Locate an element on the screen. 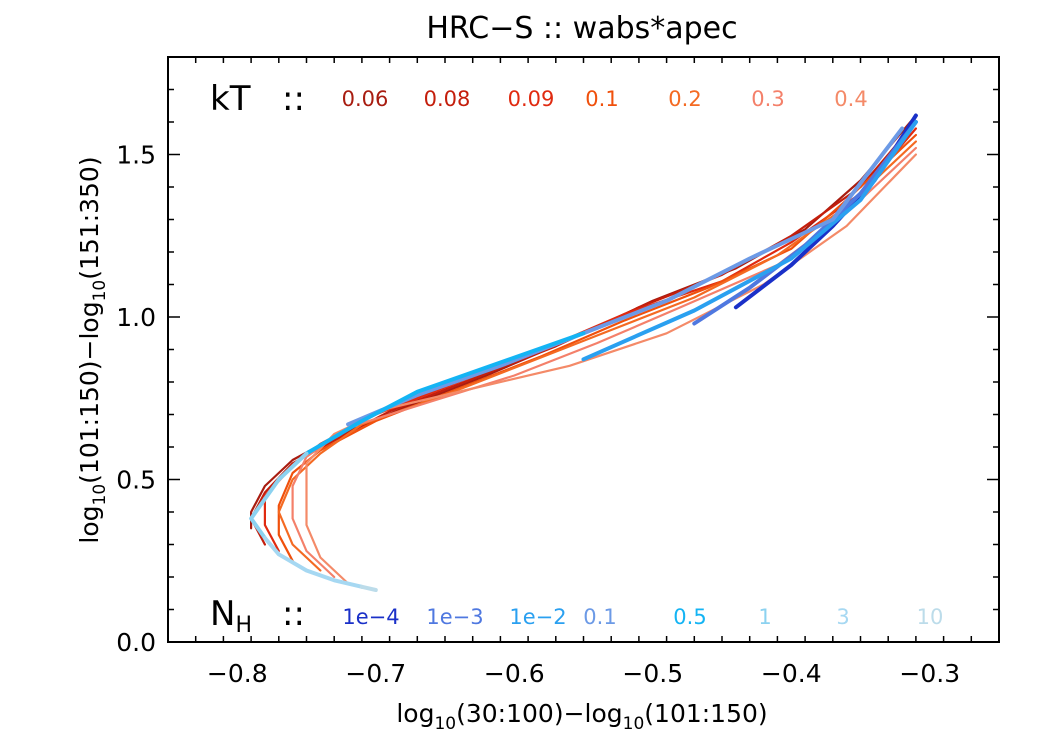  kt-legend-entry: 0.3 is located at coordinates (767, 99).